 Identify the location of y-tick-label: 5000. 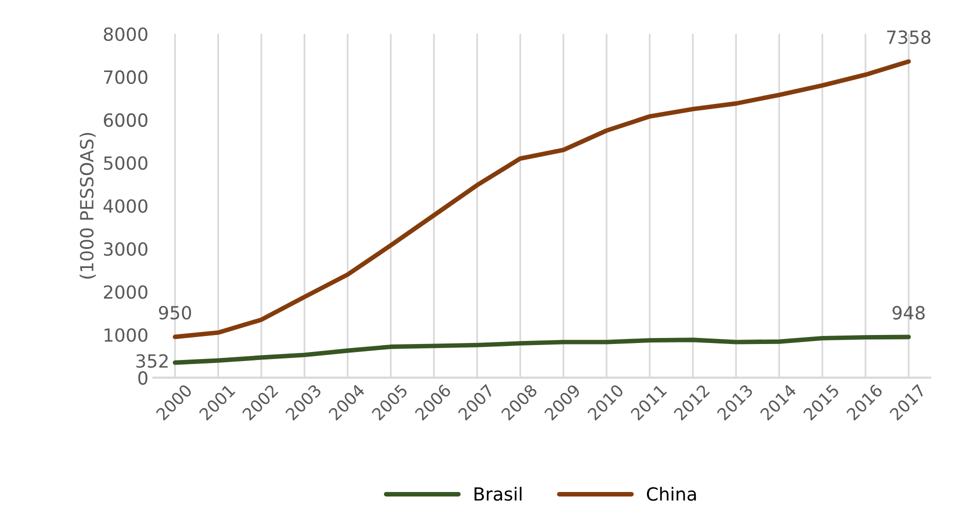
(126, 163).